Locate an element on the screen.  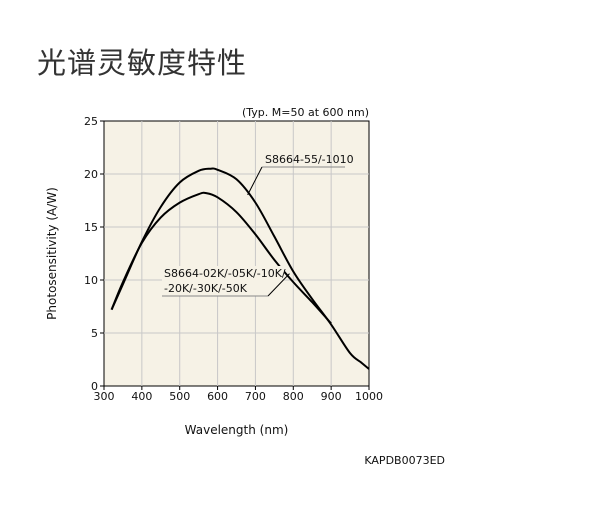
annotation-label-line-2: -20K/-30K/-50K is located at coordinates (206, 288).